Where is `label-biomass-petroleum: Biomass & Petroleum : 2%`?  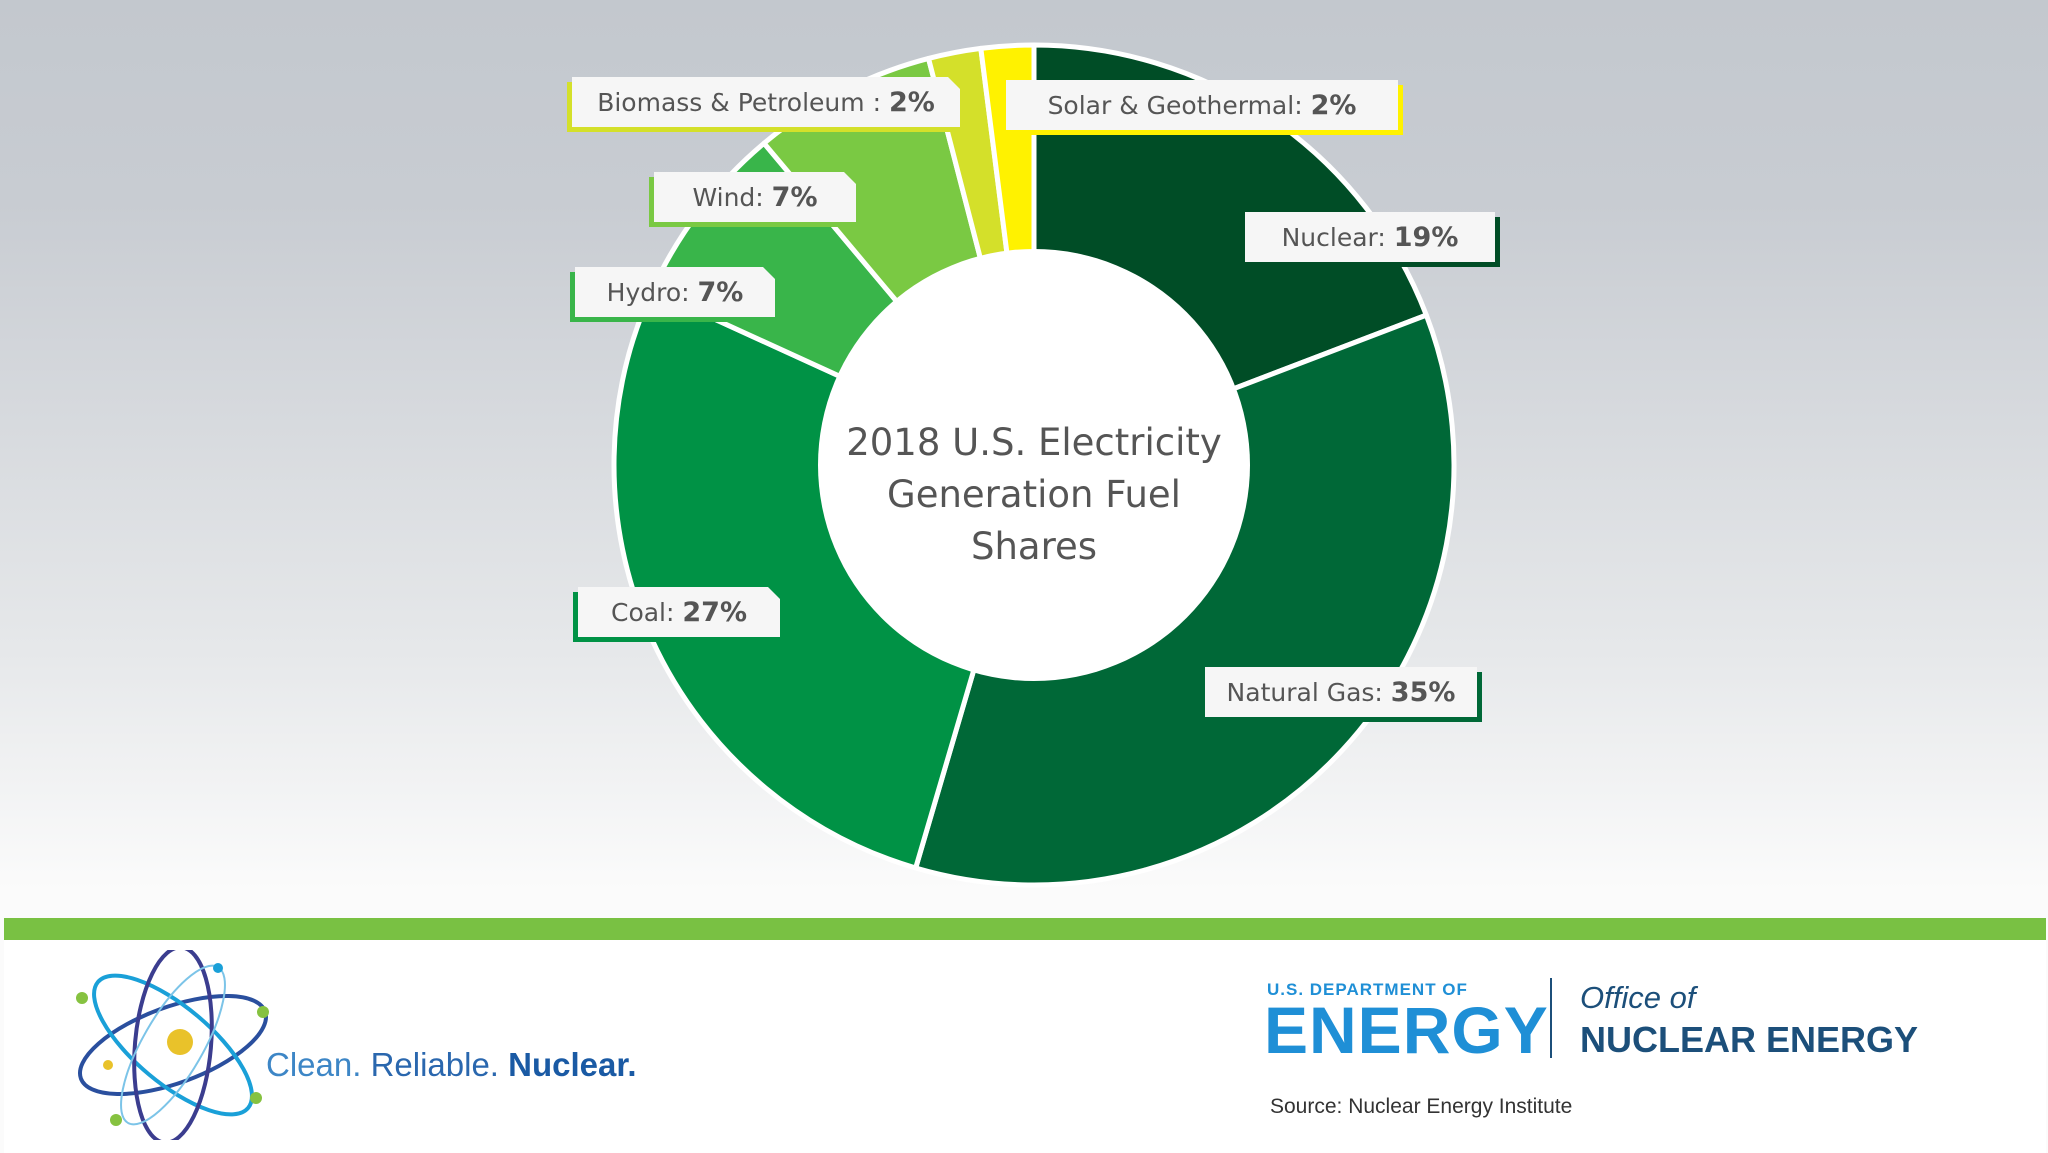 label-biomass-petroleum: Biomass & Petroleum : 2% is located at coordinates (763, 104).